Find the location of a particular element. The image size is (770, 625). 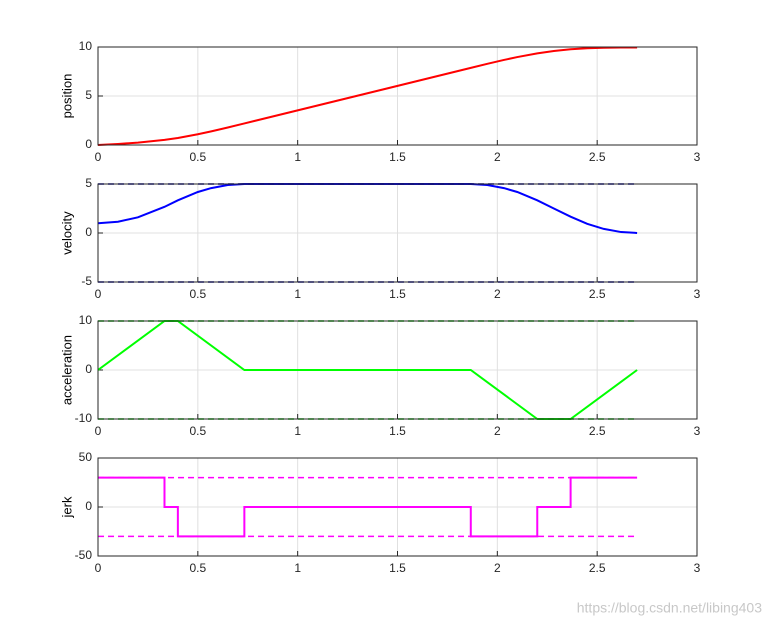

y-axis-label: position is located at coordinates (66, 96).